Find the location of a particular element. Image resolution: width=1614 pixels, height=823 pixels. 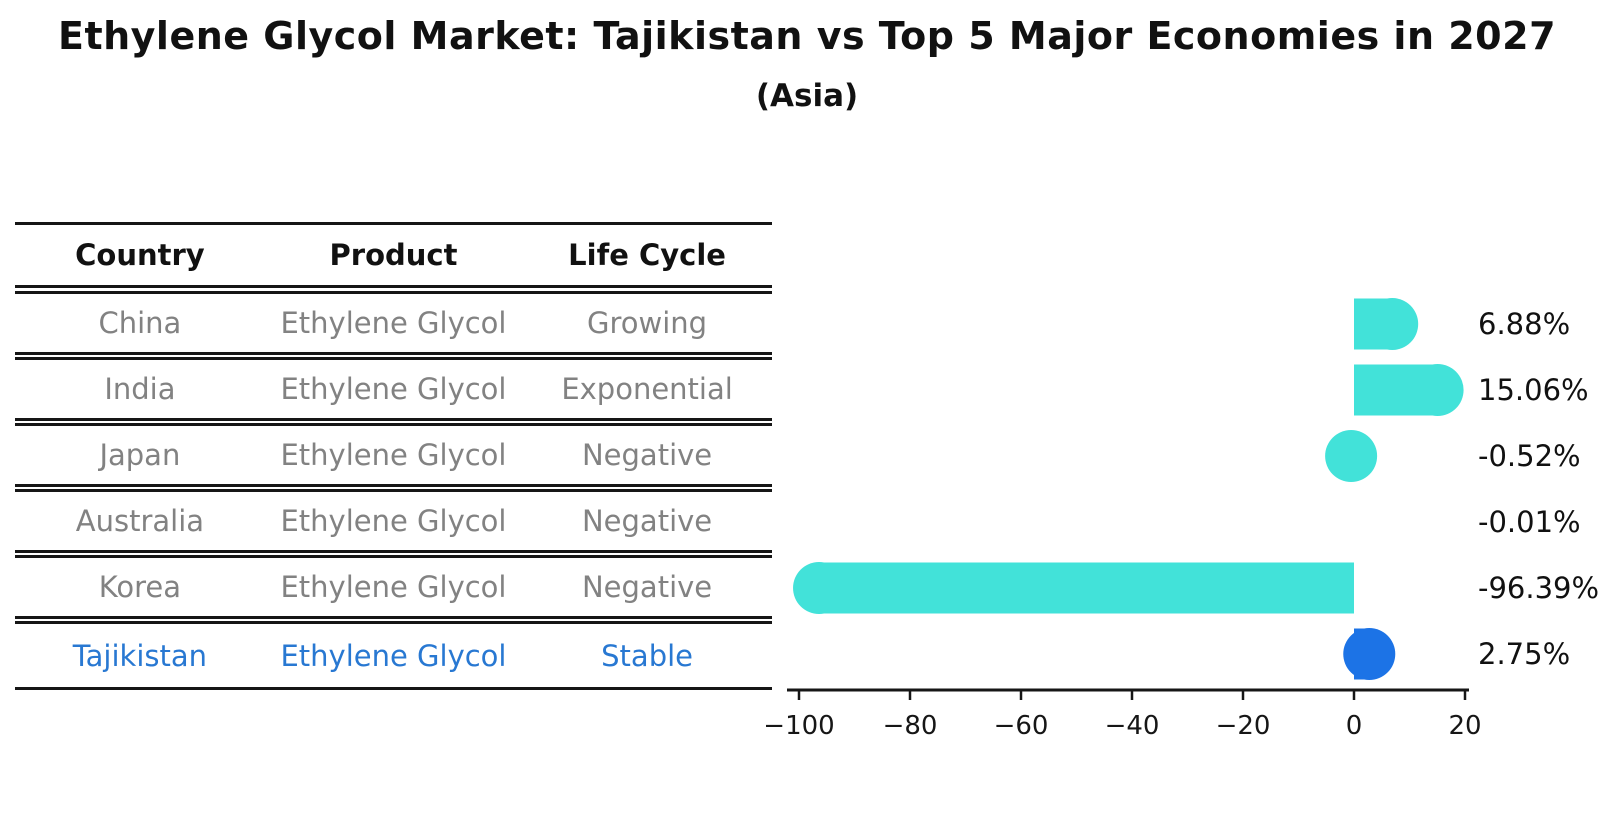

bar-cap-japan is located at coordinates (1351, 456).